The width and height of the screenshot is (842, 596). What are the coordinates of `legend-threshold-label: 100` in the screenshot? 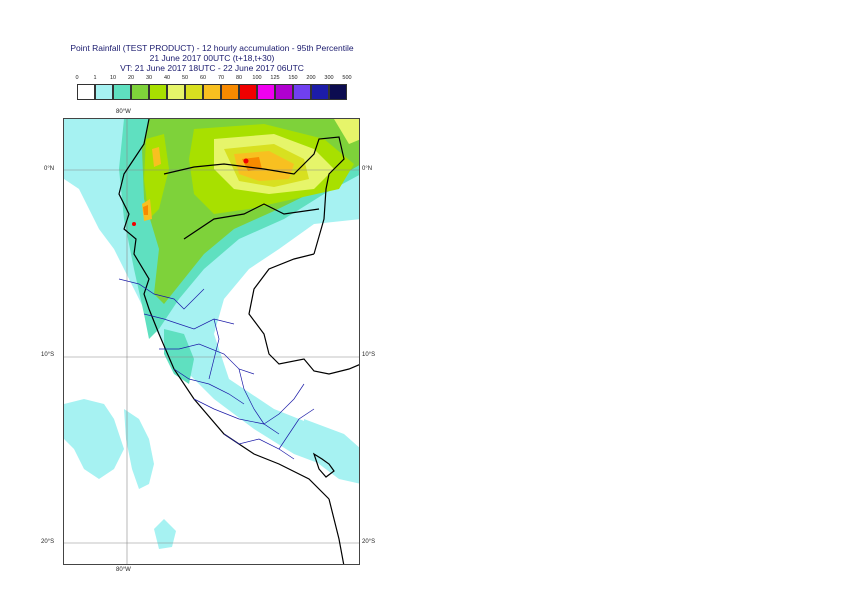 It's located at (257, 78).